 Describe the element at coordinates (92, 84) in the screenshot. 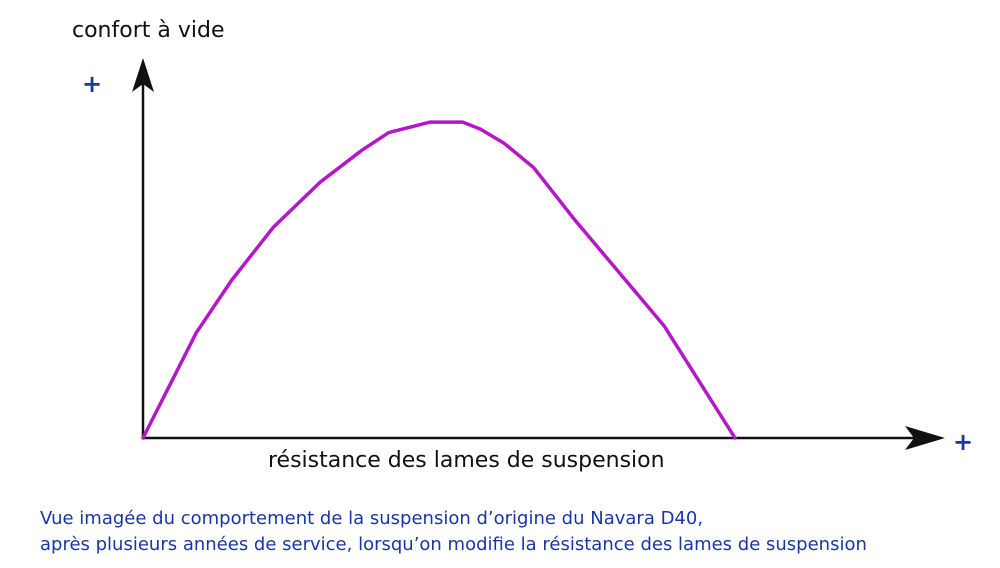

I see `y-axis-plus-marker: +` at that location.